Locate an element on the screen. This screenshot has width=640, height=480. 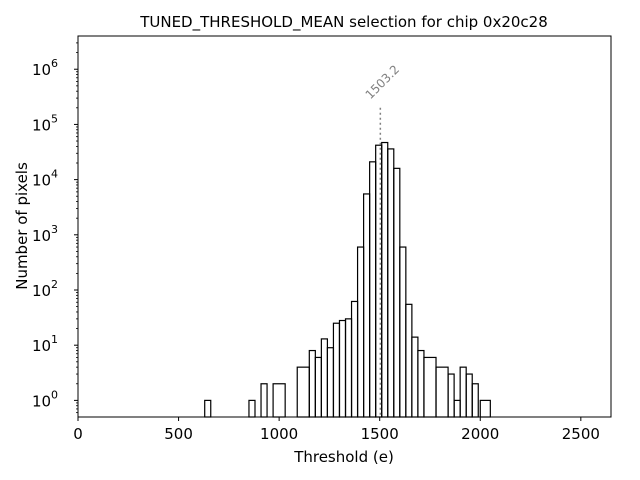
x-tick-label: 500 is located at coordinates (178, 434).